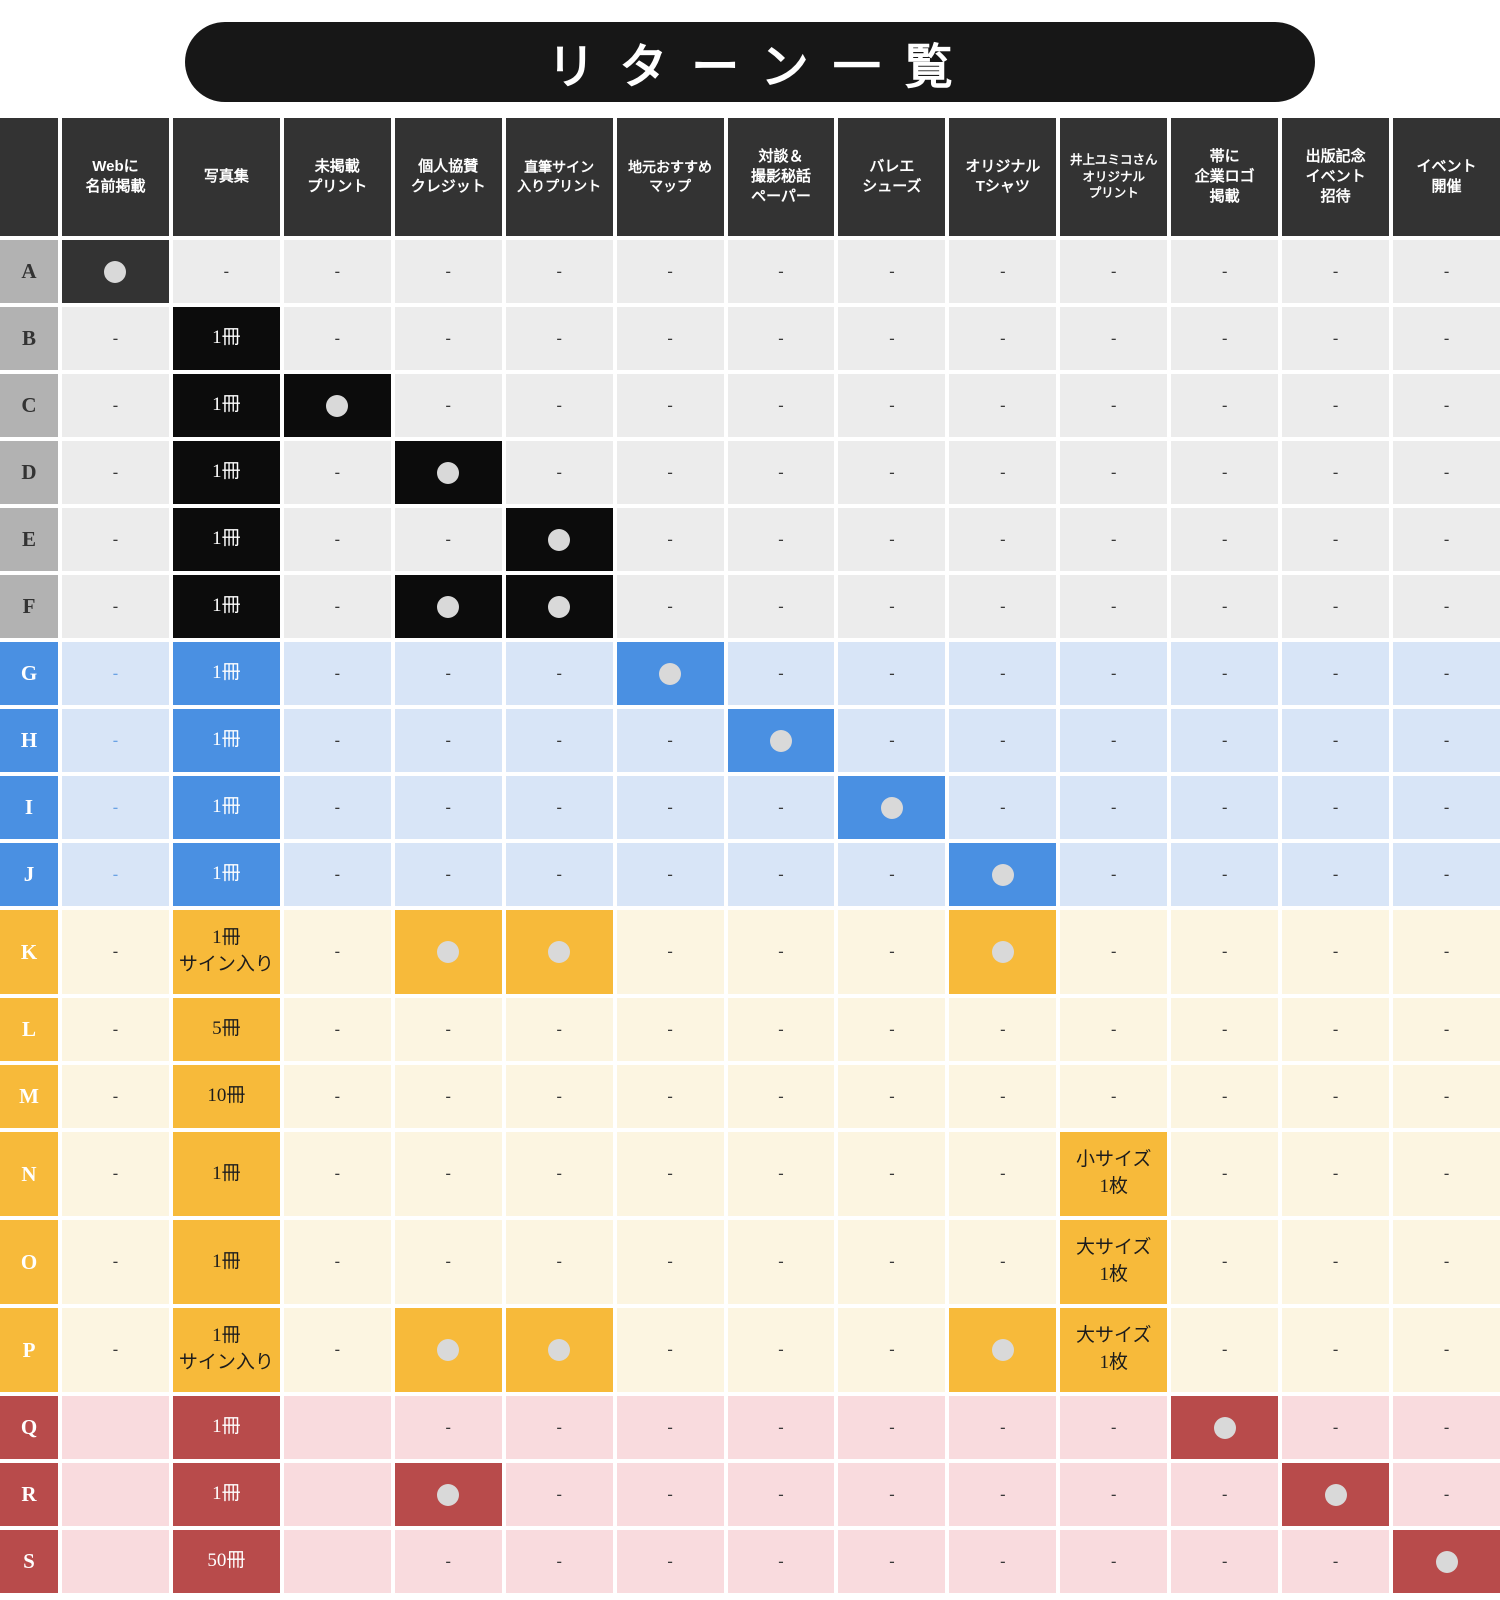 The width and height of the screenshot is (1500, 1600). What do you see at coordinates (559, 177) in the screenshot?
I see `column-header-5: 直筆サイン 入りプリント` at bounding box center [559, 177].